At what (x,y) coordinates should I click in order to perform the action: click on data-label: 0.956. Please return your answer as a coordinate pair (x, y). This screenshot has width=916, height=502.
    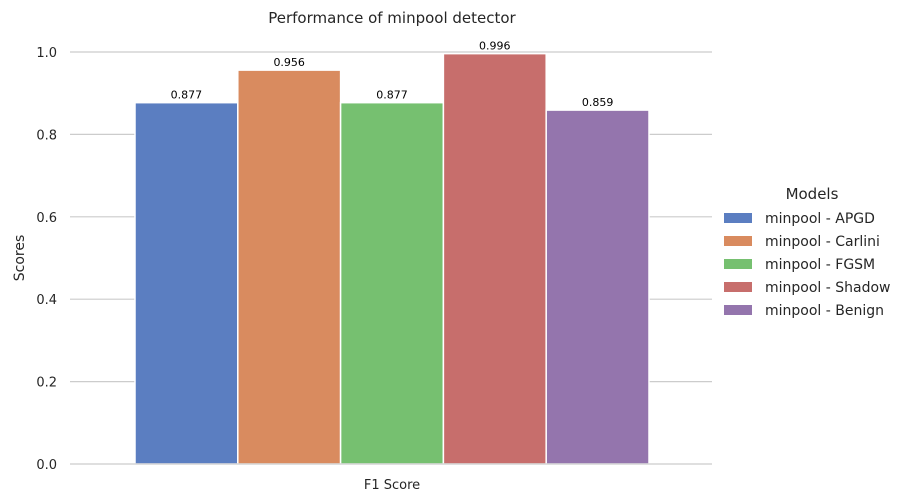
    Looking at the image, I should click on (289, 62).